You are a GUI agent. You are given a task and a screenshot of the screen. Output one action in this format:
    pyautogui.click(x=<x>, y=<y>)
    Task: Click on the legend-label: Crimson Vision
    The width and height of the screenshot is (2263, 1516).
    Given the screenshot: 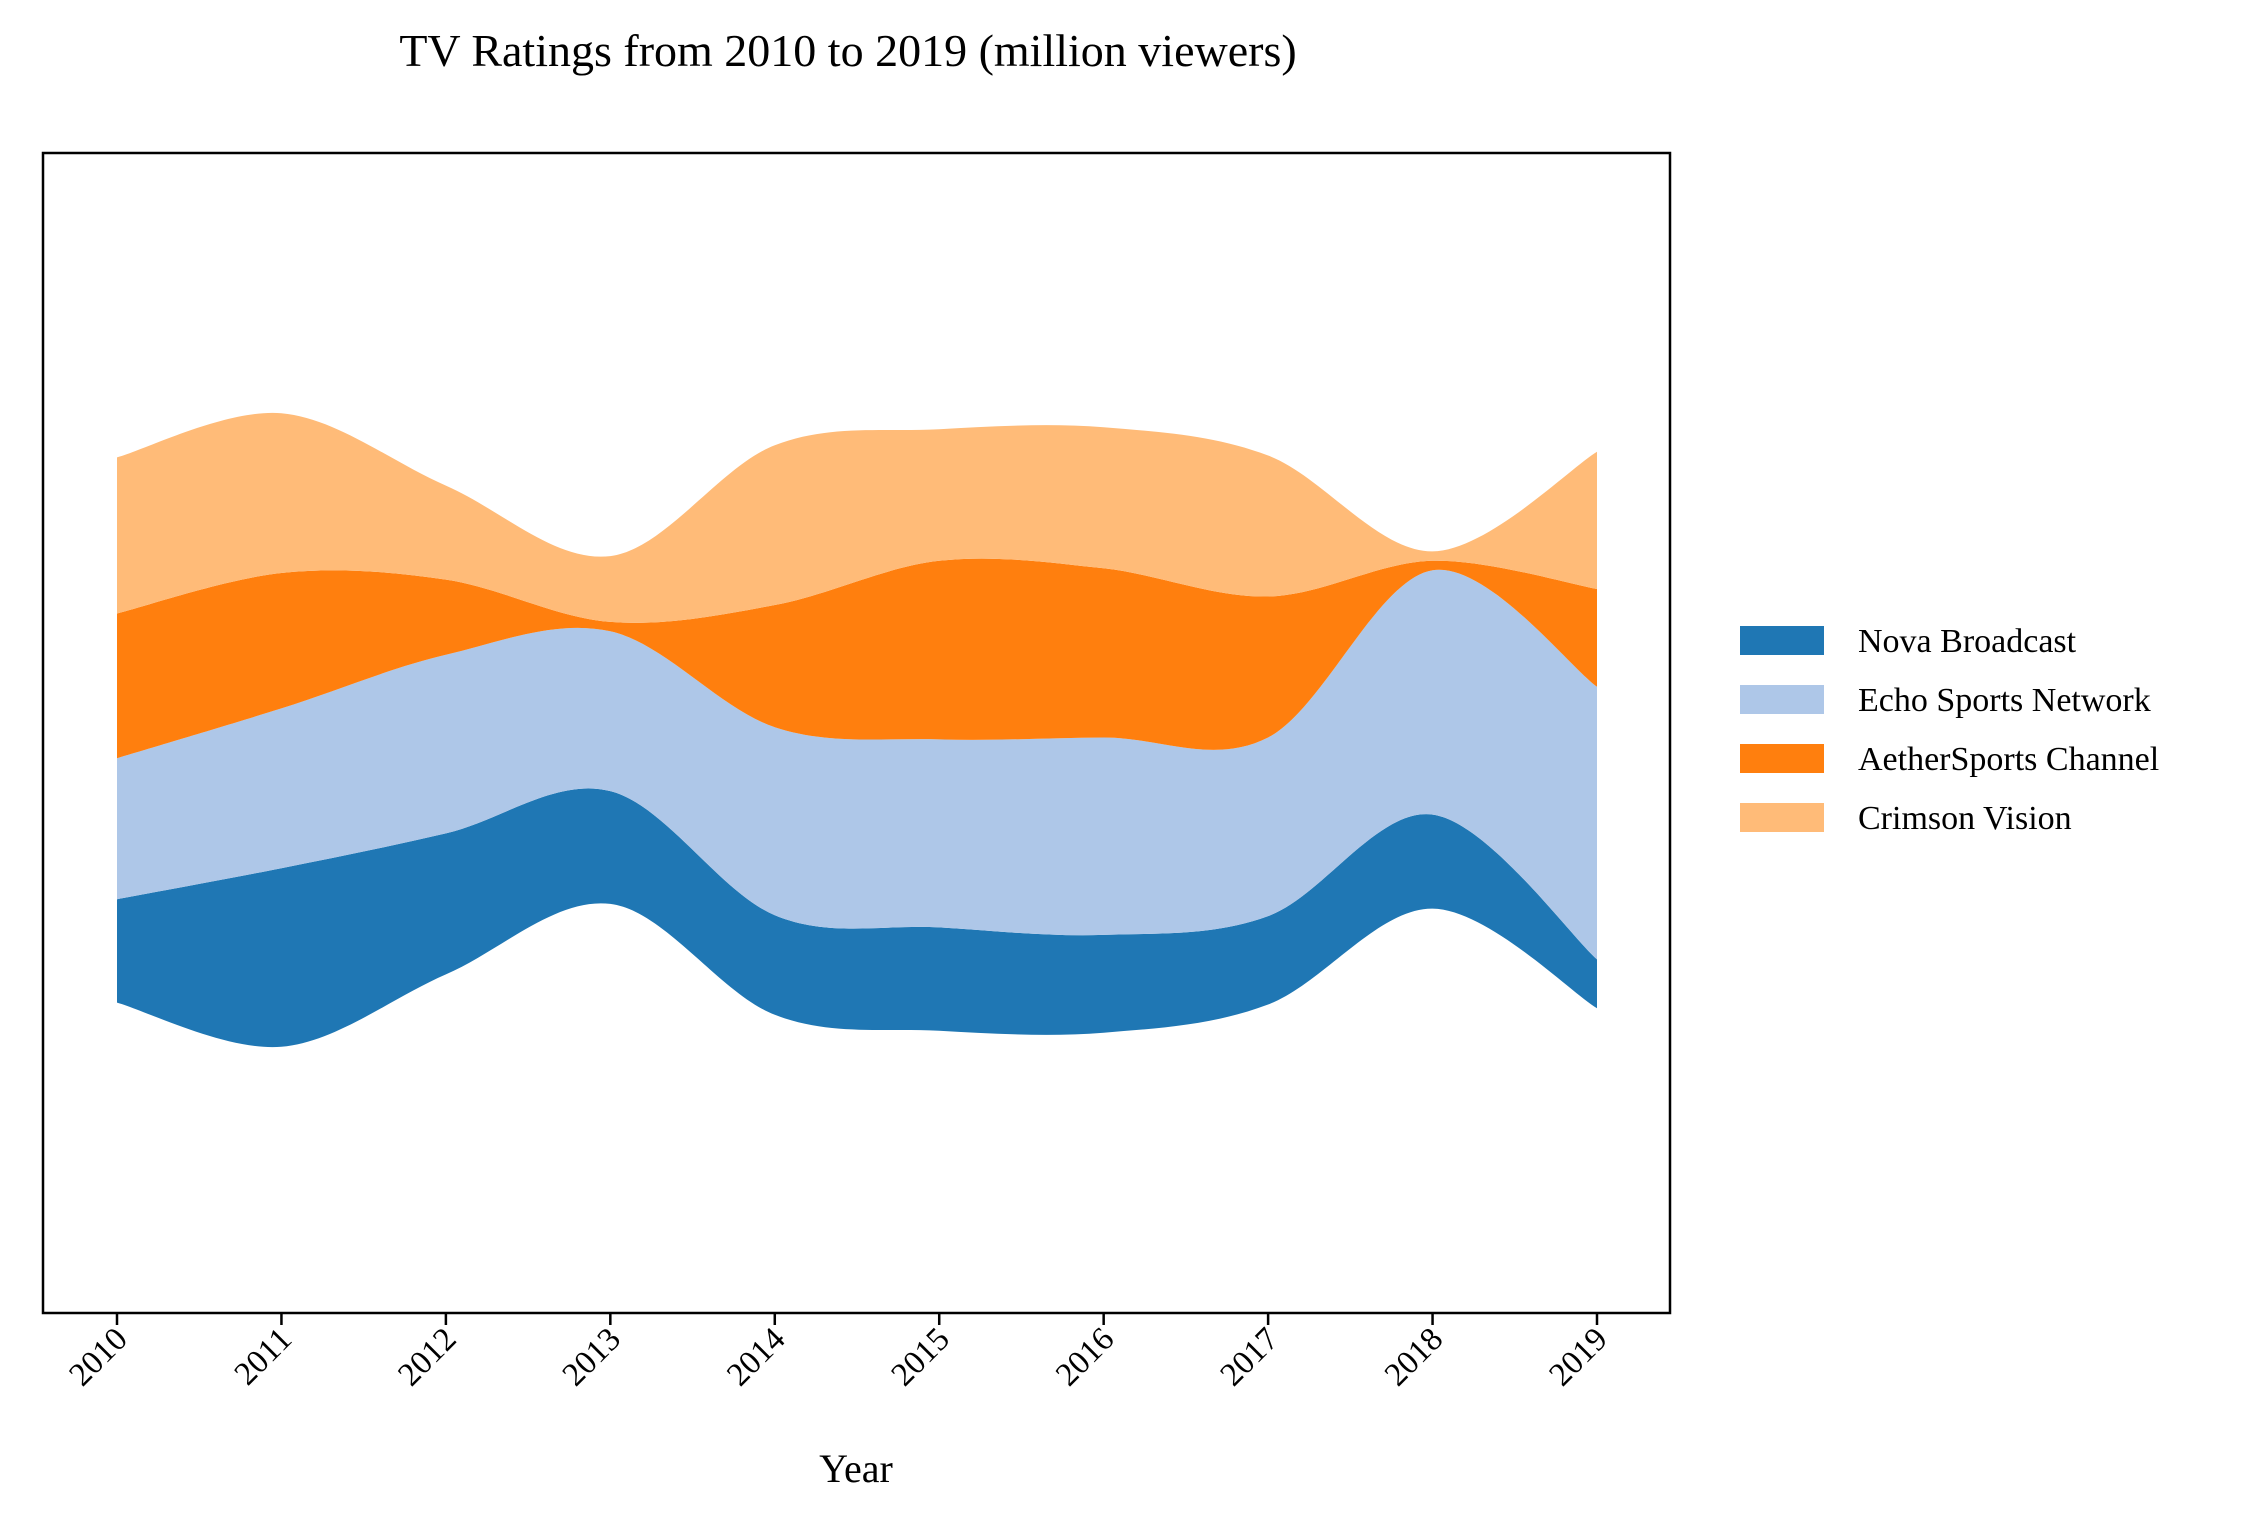 What is the action you would take?
    pyautogui.click(x=1965, y=818)
    